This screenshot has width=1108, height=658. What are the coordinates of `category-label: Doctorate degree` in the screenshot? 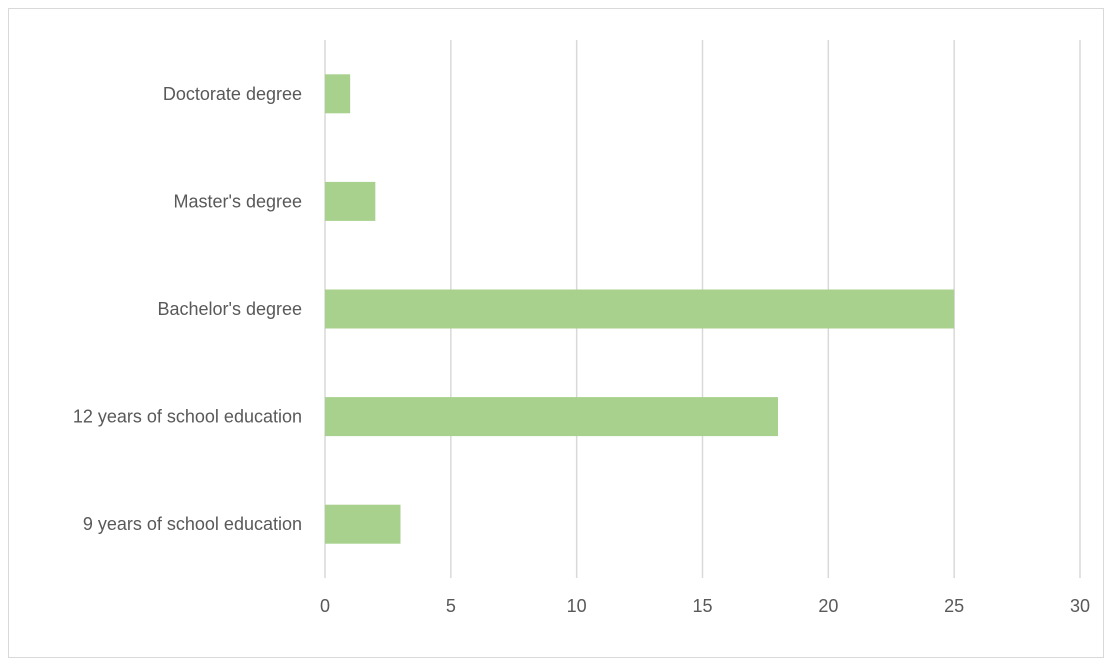 It's located at (232, 94).